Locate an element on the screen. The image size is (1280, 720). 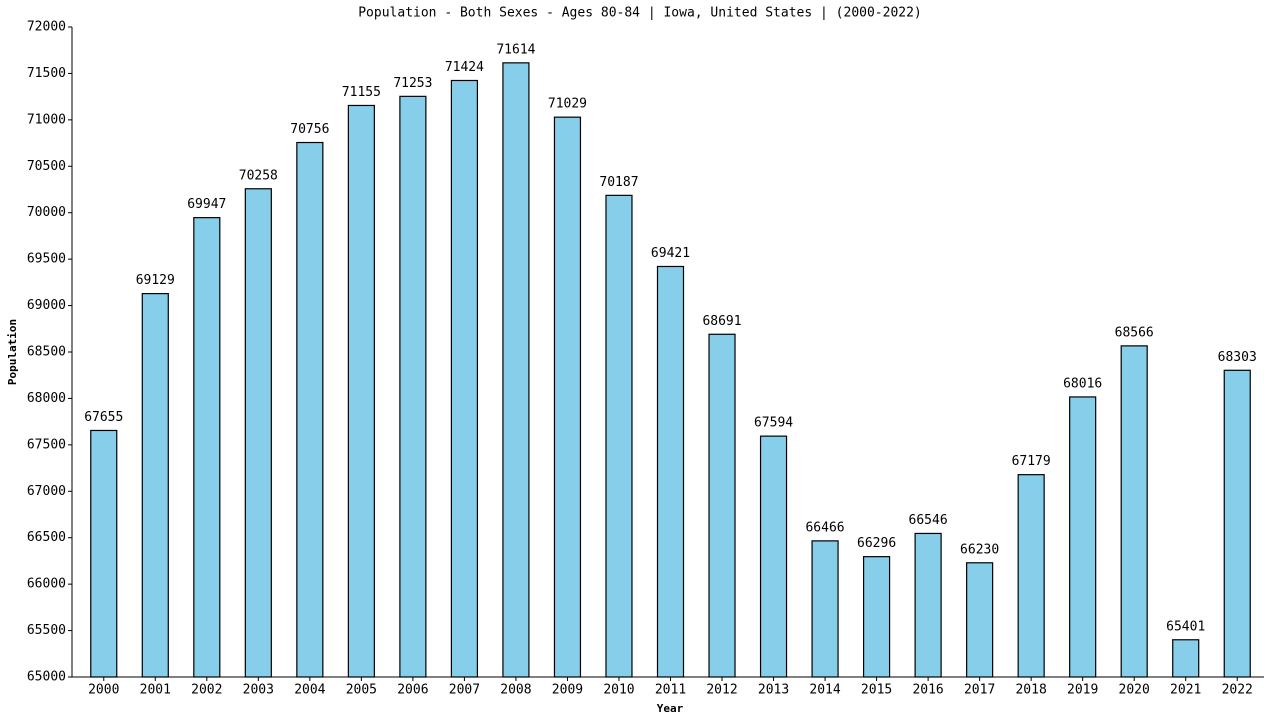
y-tick-label: 66000 is located at coordinates (46, 584).